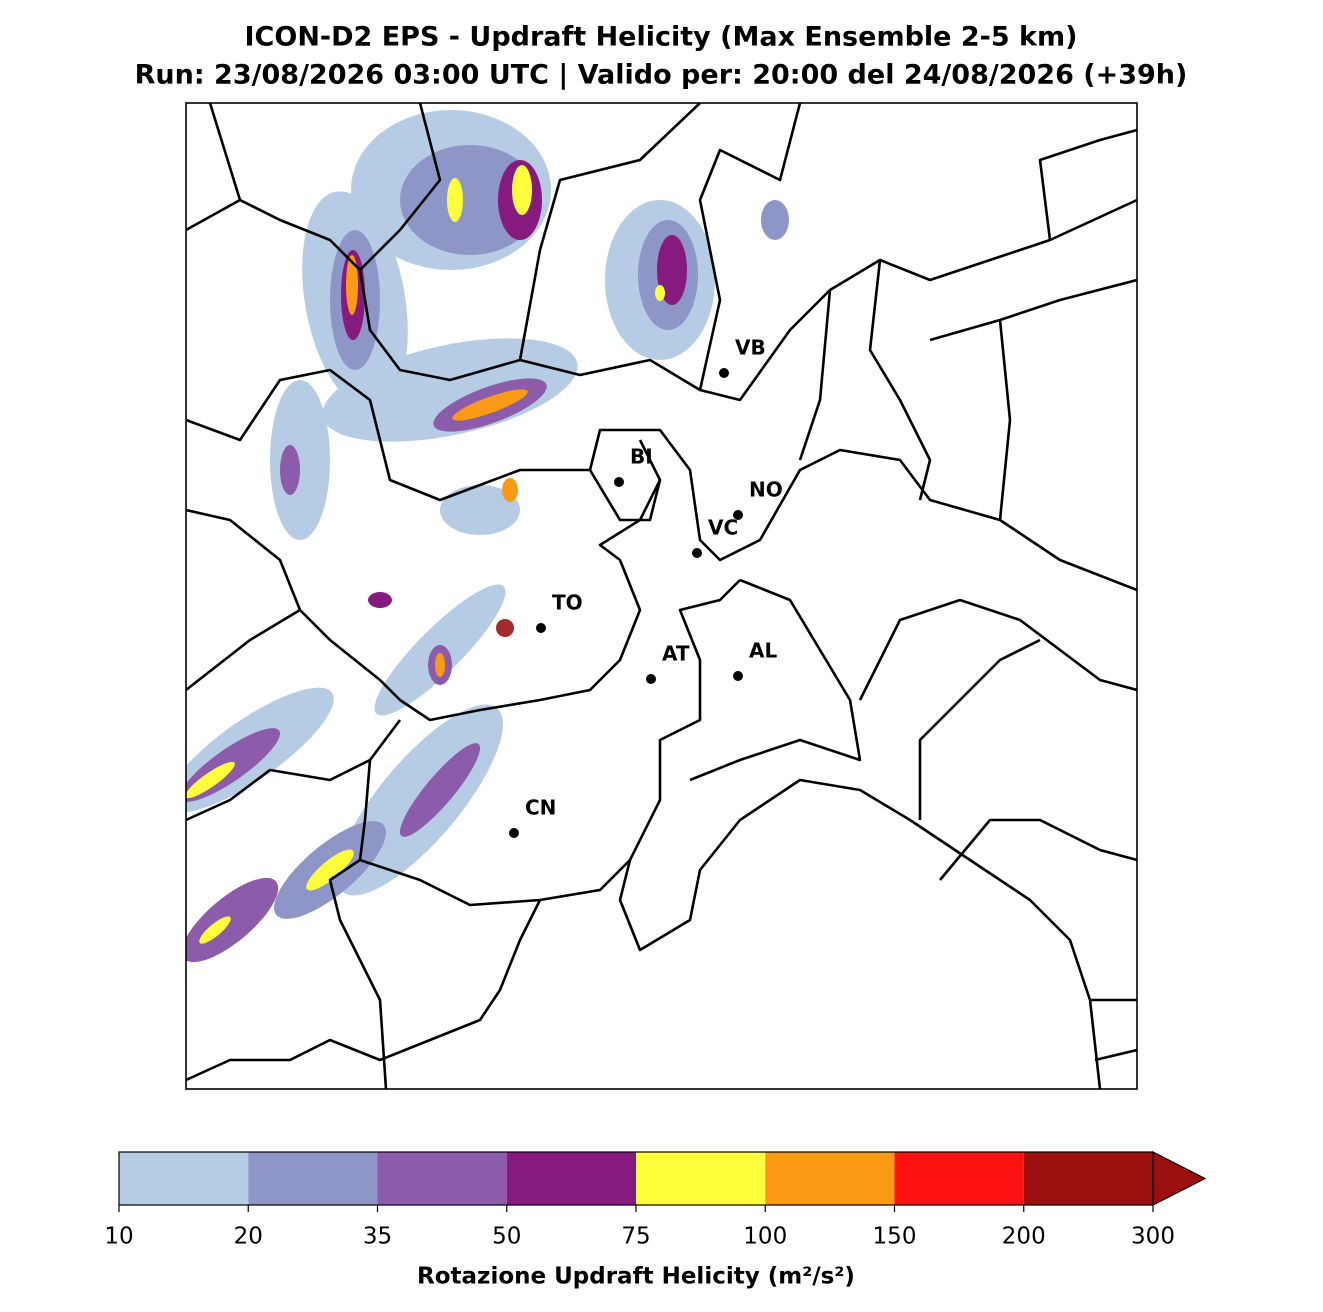 The image size is (1323, 1312). I want to click on colorbar-extension, so click(1179, 1178).